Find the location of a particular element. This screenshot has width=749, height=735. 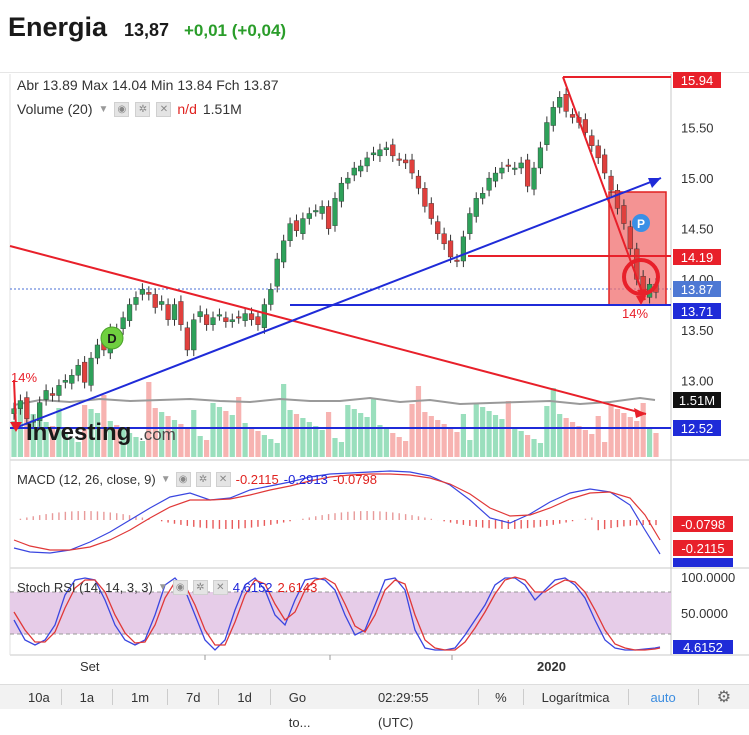

price-tick-label: 13.50 is located at coordinates (697, 330).